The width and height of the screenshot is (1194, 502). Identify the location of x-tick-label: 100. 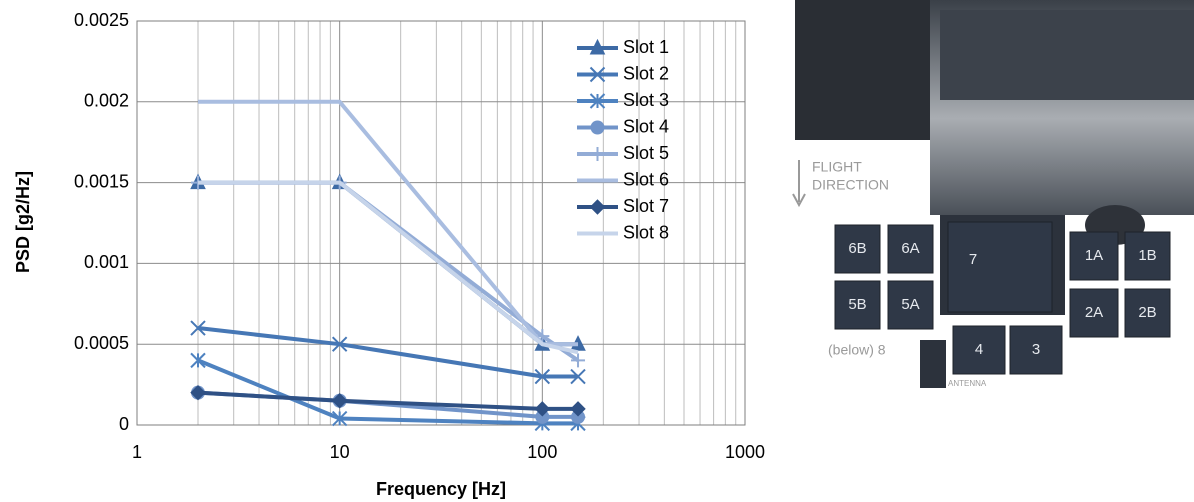
(542, 452).